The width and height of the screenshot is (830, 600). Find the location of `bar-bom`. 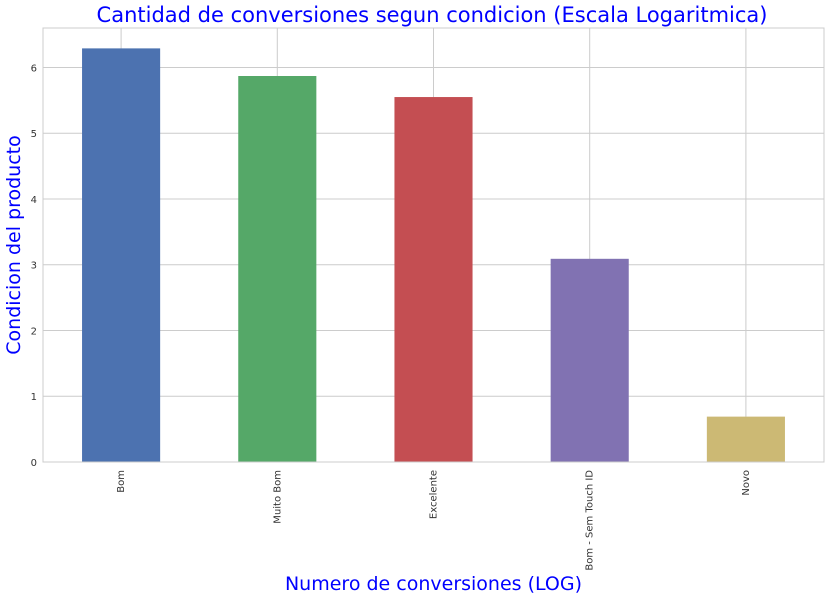

bar-bom is located at coordinates (121, 255).